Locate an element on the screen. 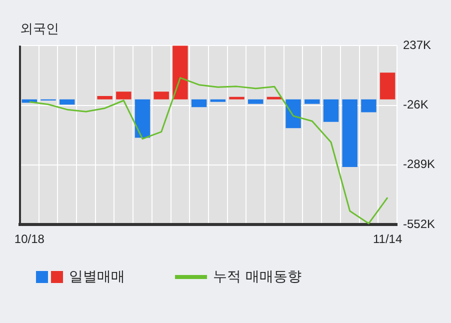  y-tick-label: -552K is located at coordinates (419, 223).